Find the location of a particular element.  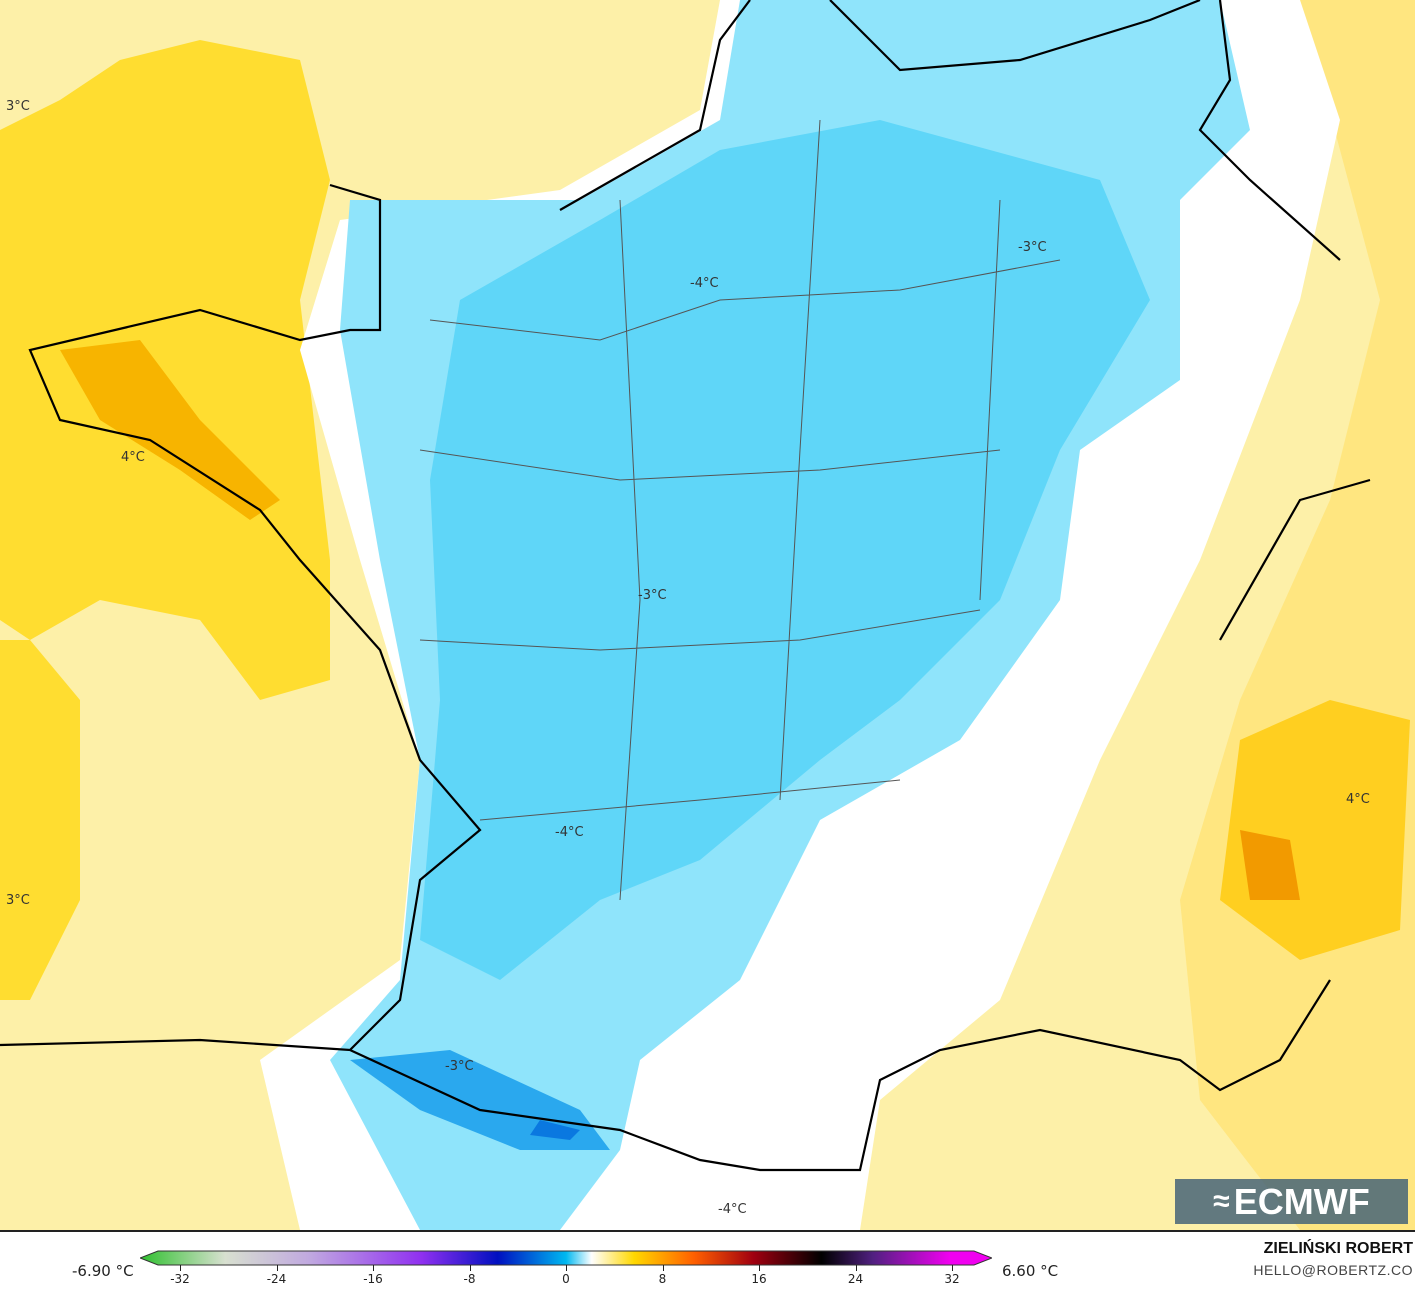

legend-max-value: 6.60 °C is located at coordinates (1030, 1271).